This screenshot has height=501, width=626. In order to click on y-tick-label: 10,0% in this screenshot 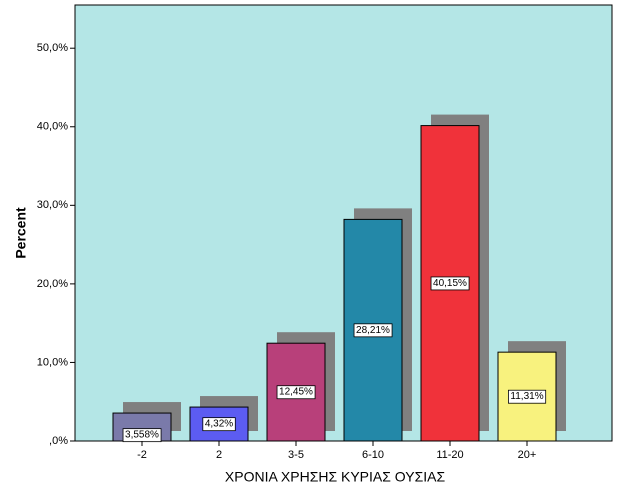, I will do `click(52, 362)`.